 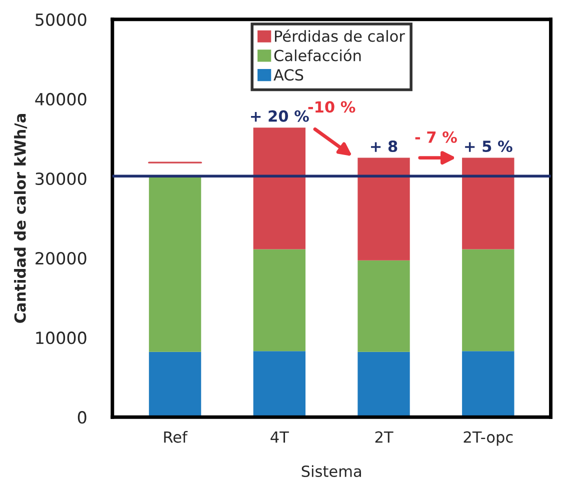 What do you see at coordinates (289, 75) in the screenshot?
I see `legend-label: ACS` at bounding box center [289, 75].